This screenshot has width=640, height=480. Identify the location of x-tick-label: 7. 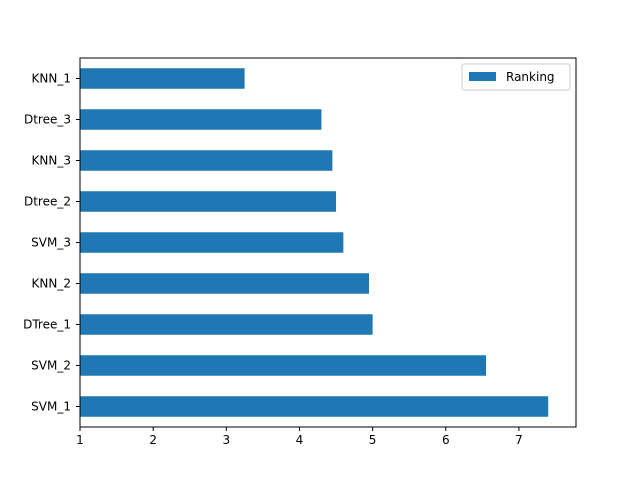
(519, 440).